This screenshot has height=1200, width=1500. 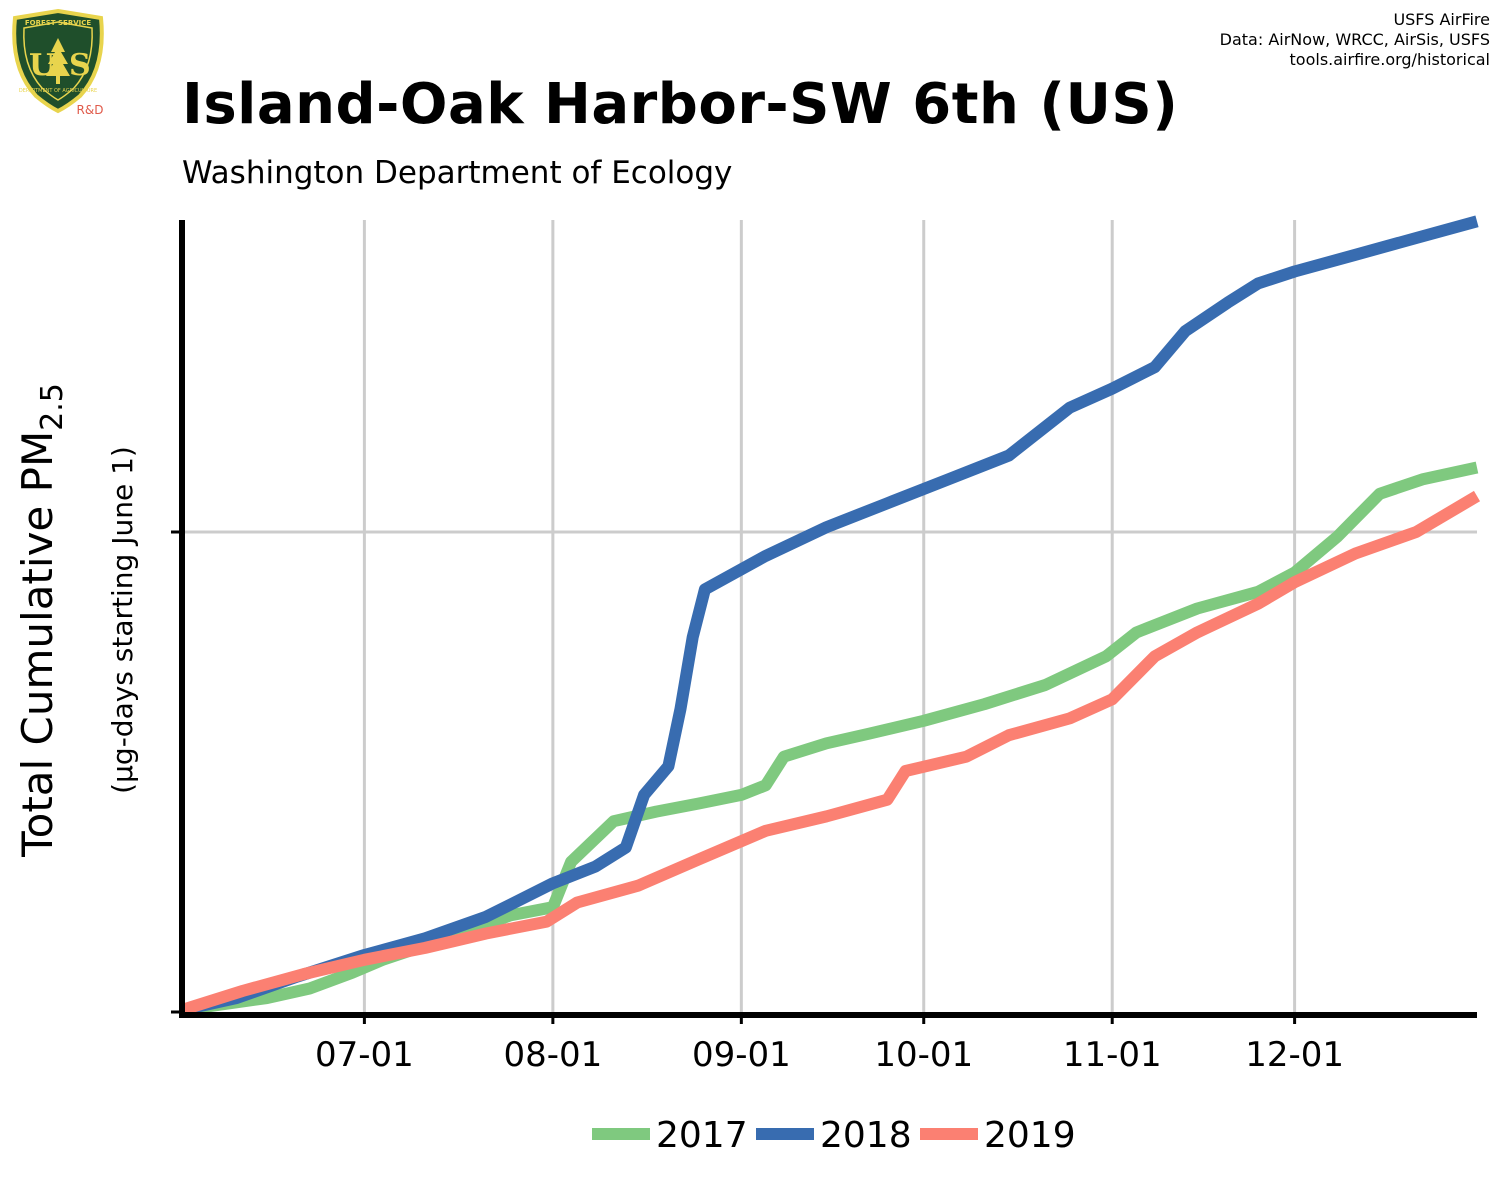 I want to click on x-tick-label: 10-01, so click(x=923, y=1055).